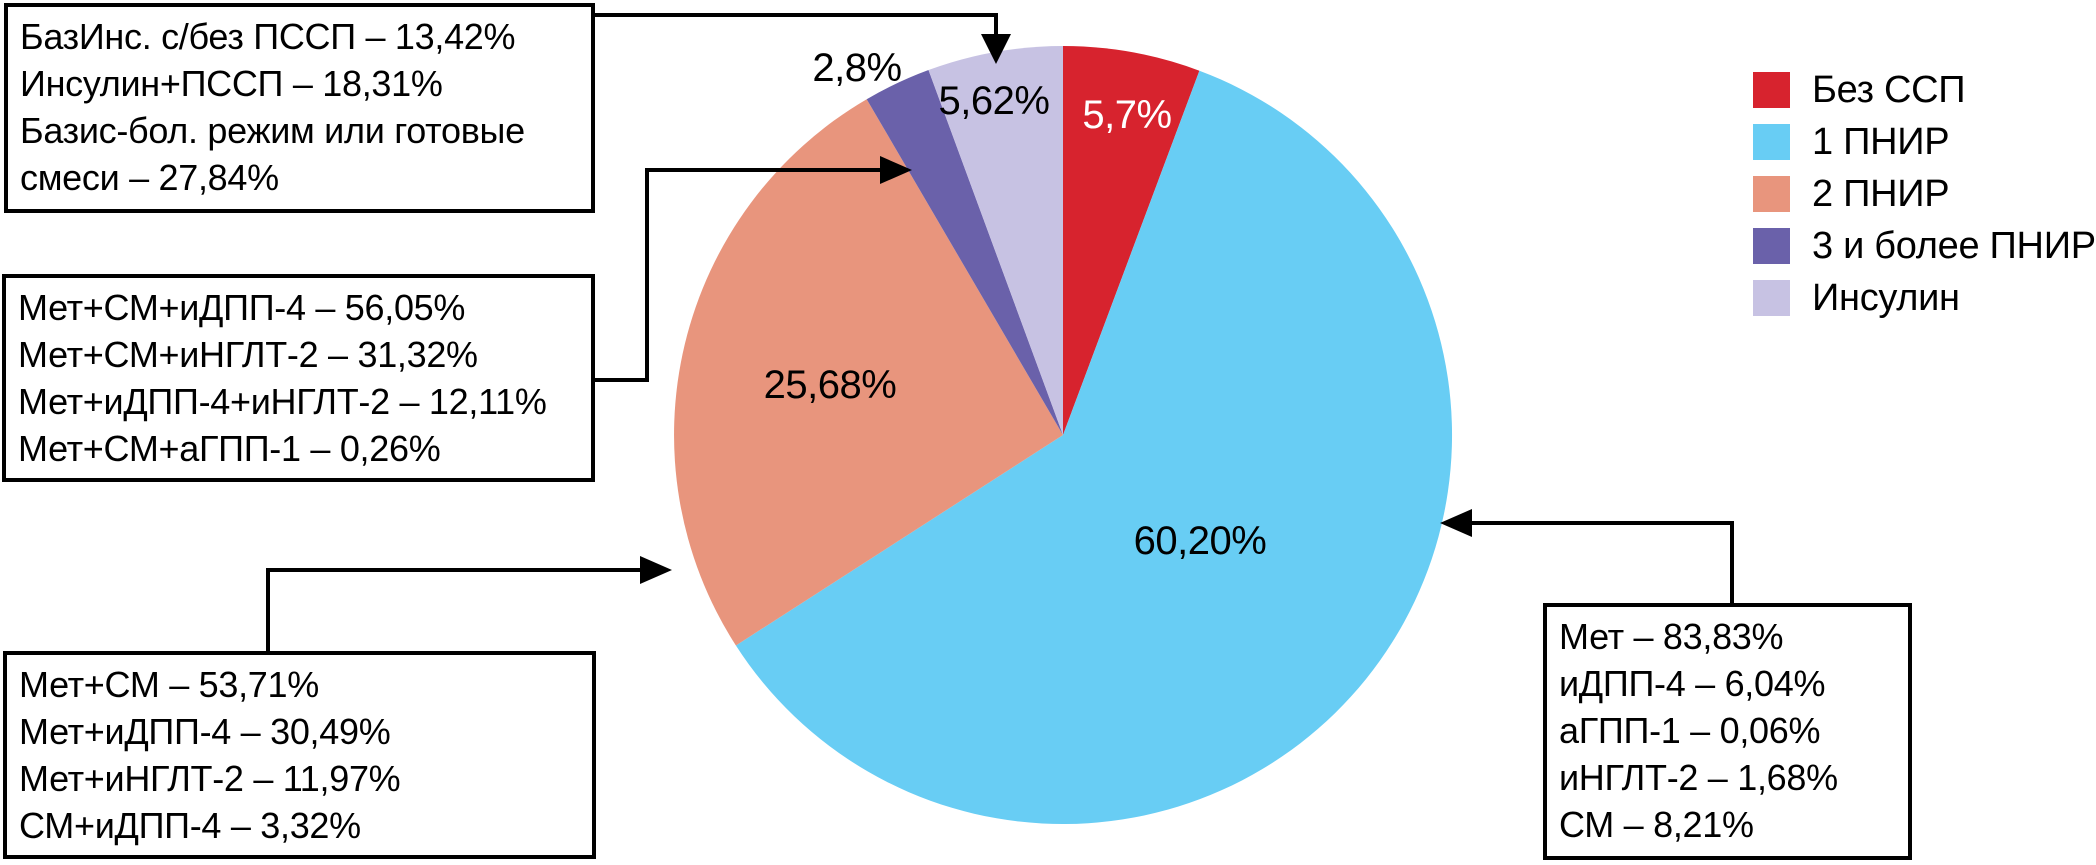 This screenshot has width=2096, height=865. I want to click on legend-label-3-plus-pnir: 3 и более ПНИР, so click(1954, 246).